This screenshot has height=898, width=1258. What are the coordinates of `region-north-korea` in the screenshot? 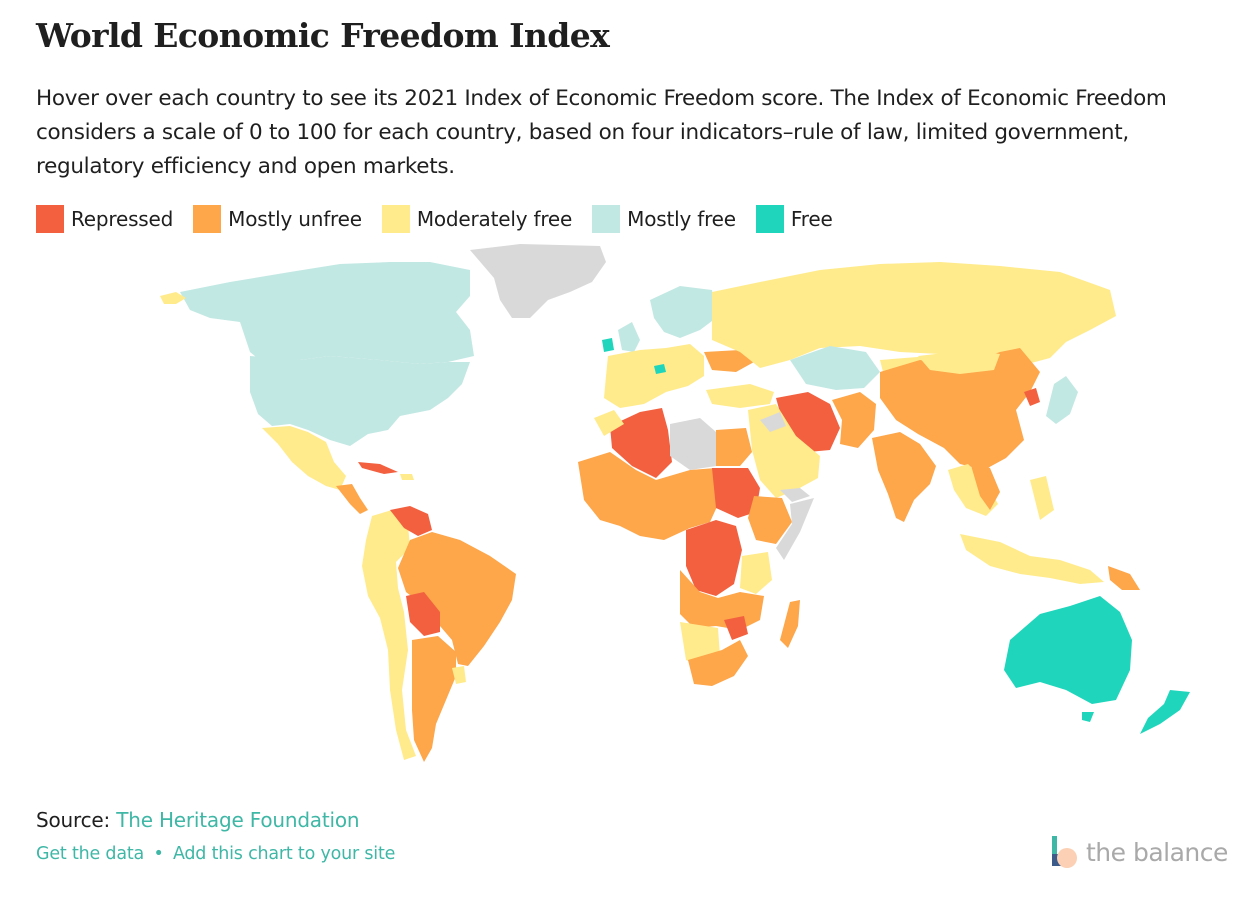 It's located at (1032, 397).